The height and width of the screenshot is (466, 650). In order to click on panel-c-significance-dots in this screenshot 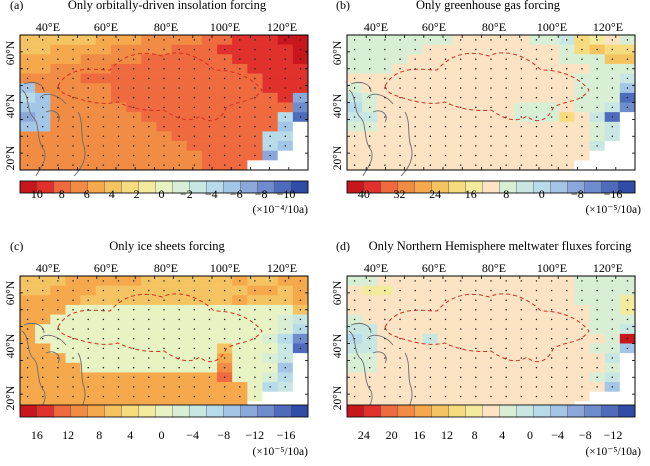, I will do `click(164, 343)`.